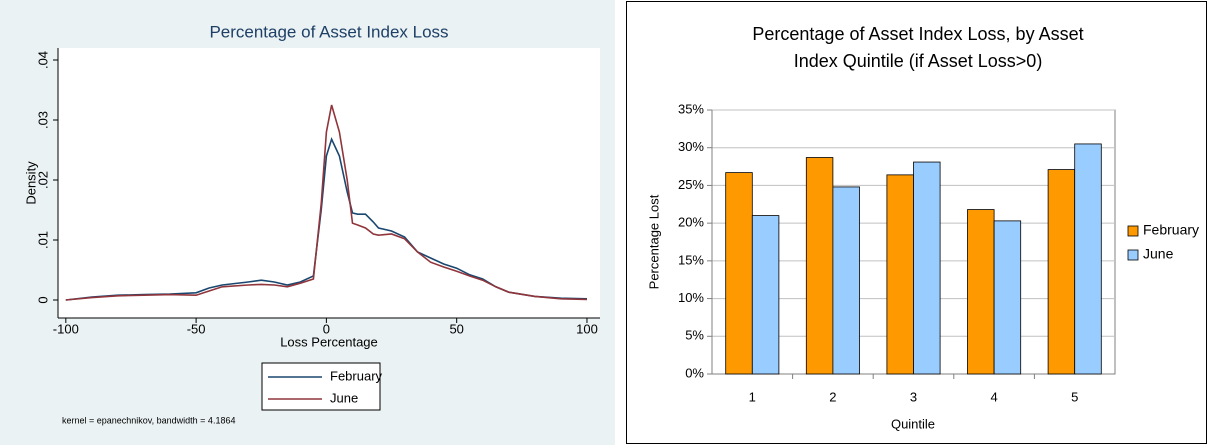 The height and width of the screenshot is (445, 1208). Describe the element at coordinates (694, 335) in the screenshot. I see `y-tick-label: 5%` at that location.